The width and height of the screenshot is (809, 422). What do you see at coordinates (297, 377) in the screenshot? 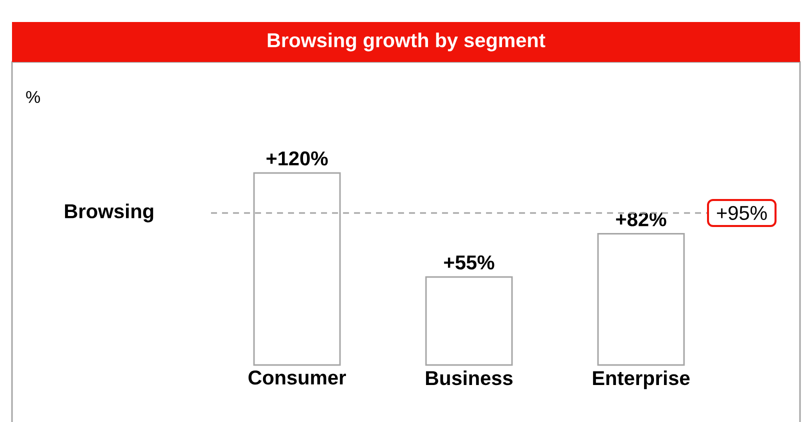
I see `x-tick-label: Consumer` at bounding box center [297, 377].